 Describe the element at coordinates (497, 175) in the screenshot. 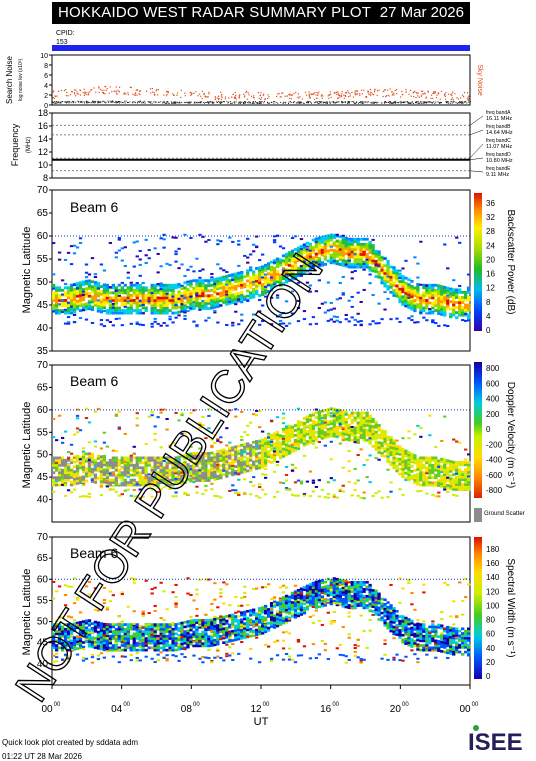

I see `band-value: 9.11 MHz` at that location.